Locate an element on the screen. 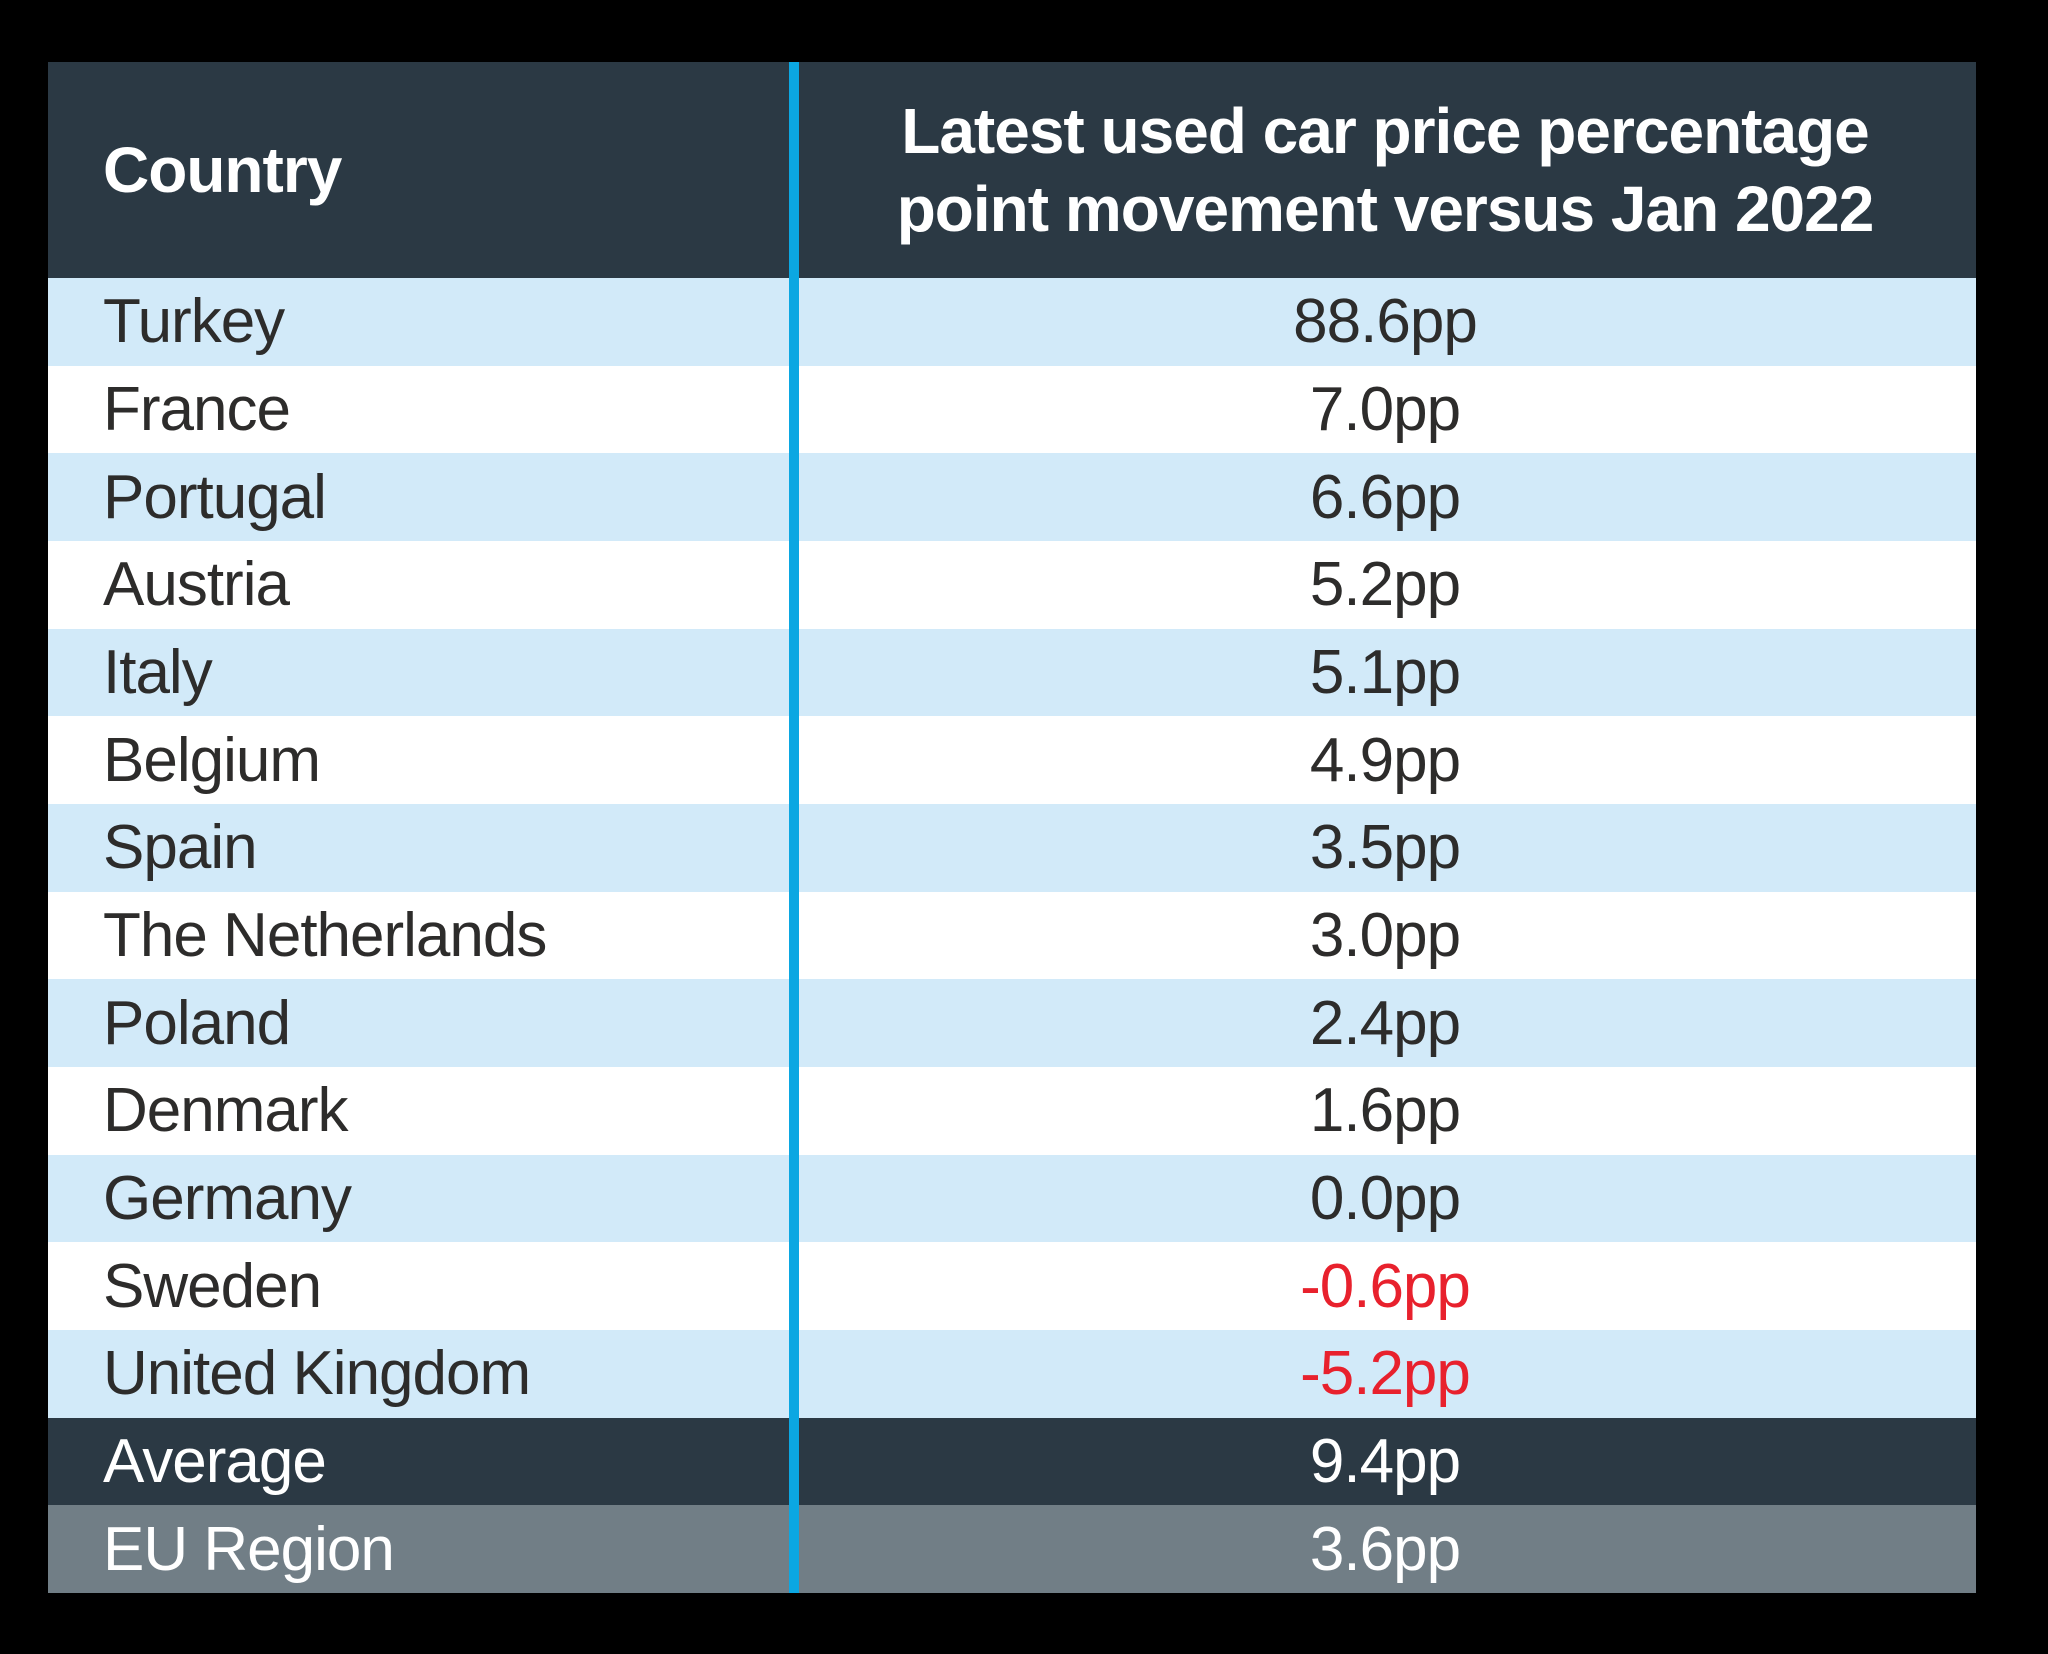 The width and height of the screenshot is (2048, 1654). value-cell: 6.6pp is located at coordinates (1385, 497).